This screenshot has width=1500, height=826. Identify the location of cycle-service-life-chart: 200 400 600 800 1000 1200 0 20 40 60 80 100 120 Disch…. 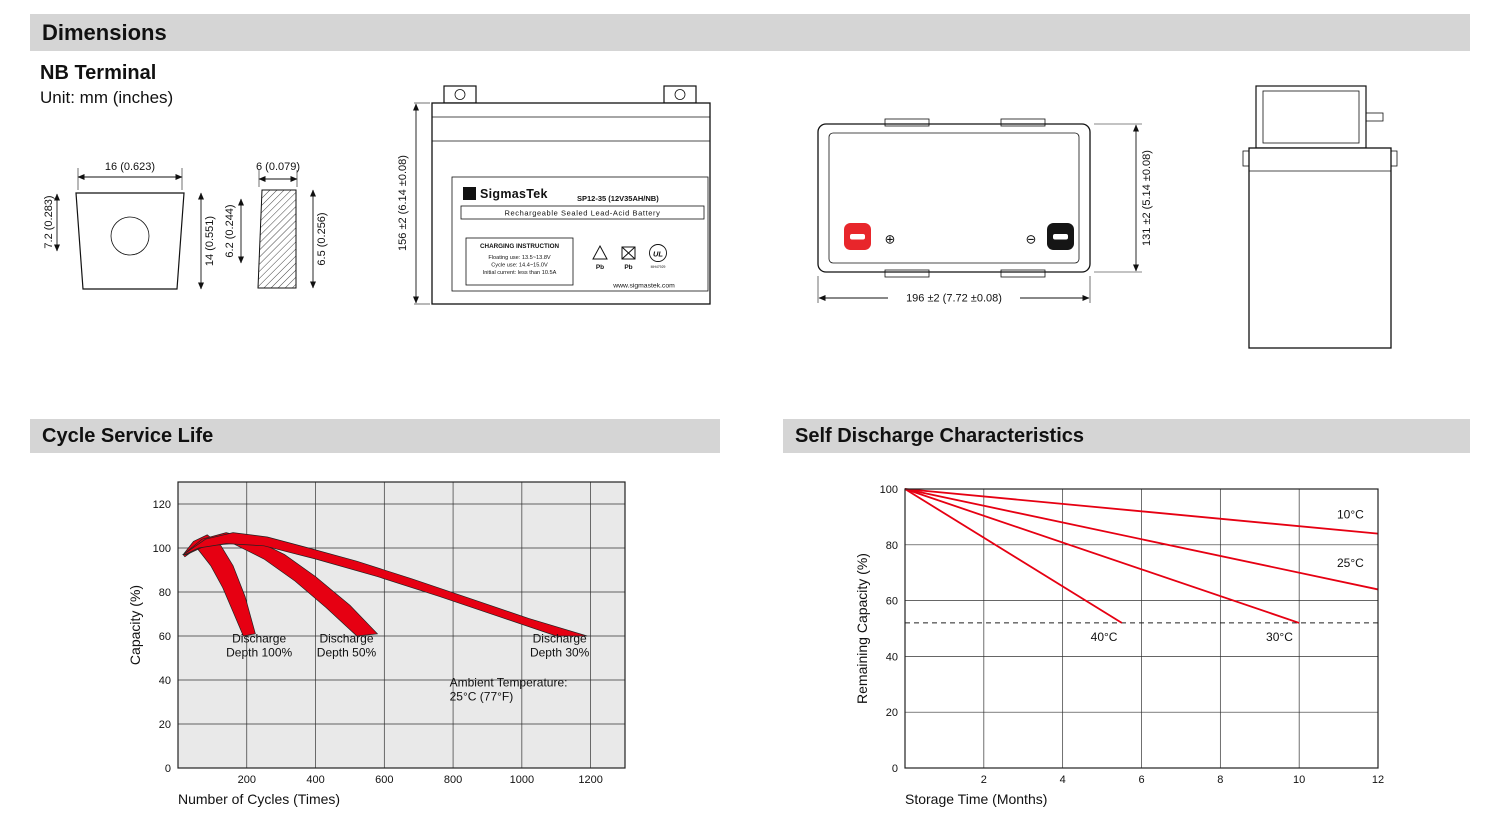
(376, 644).